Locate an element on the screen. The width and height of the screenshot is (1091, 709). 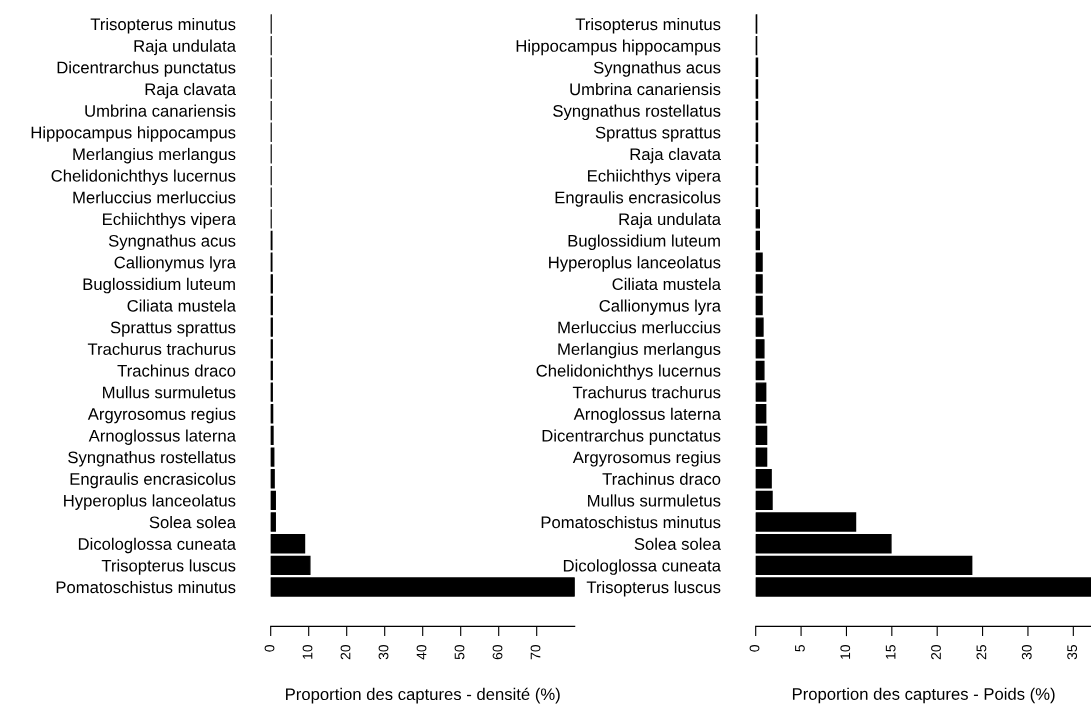
x-tick-label: 70 is located at coordinates (535, 652).